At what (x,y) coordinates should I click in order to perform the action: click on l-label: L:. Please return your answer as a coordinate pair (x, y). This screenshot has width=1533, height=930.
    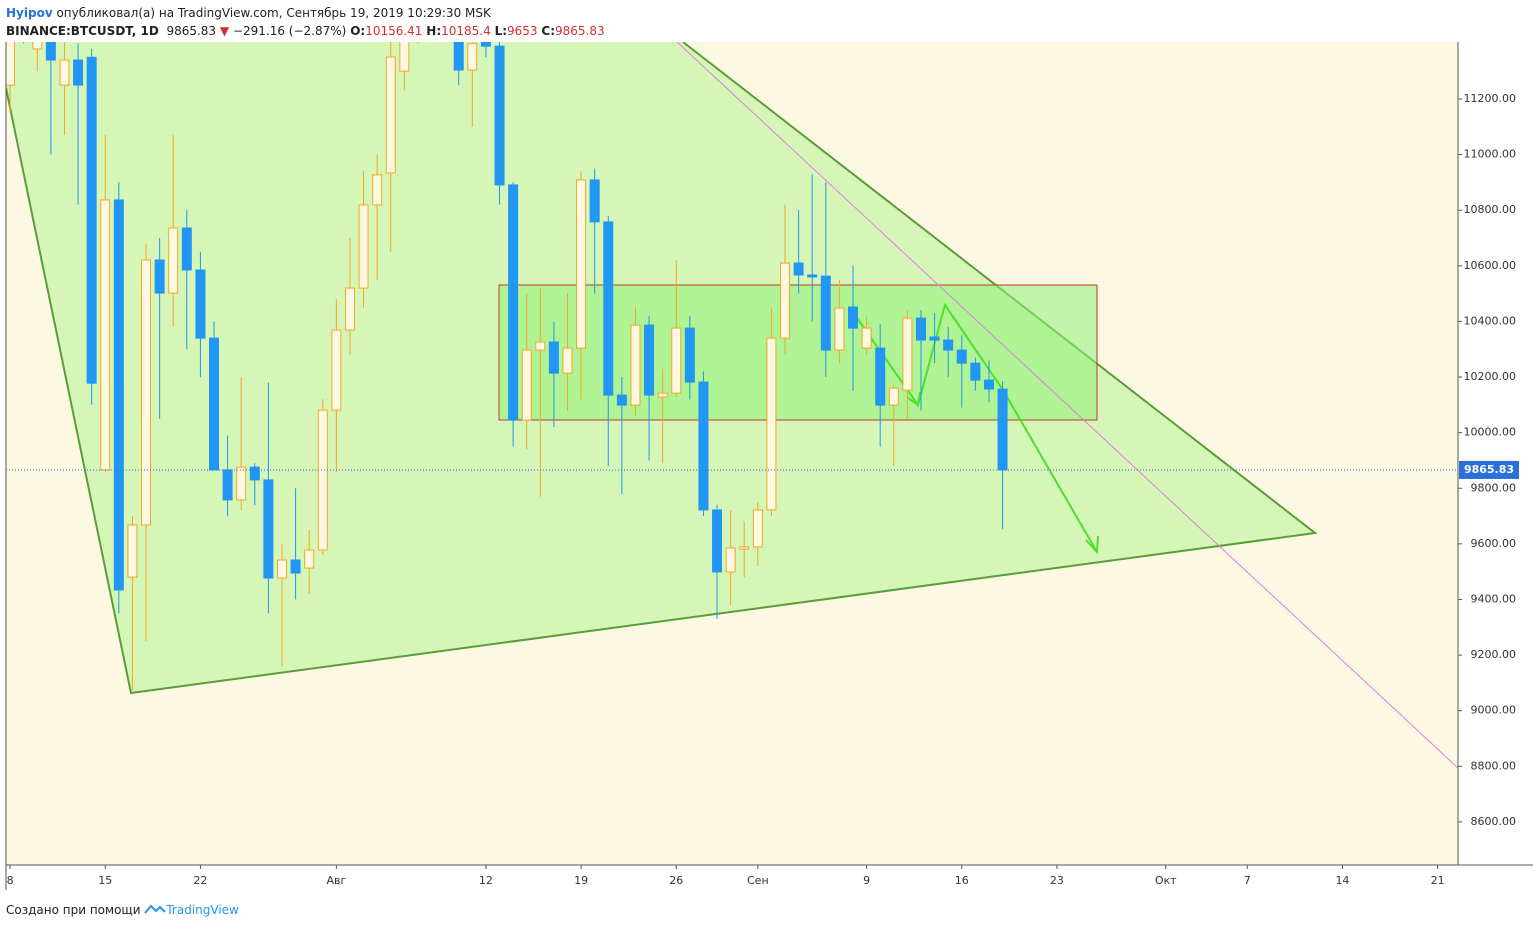
    Looking at the image, I should click on (501, 31).